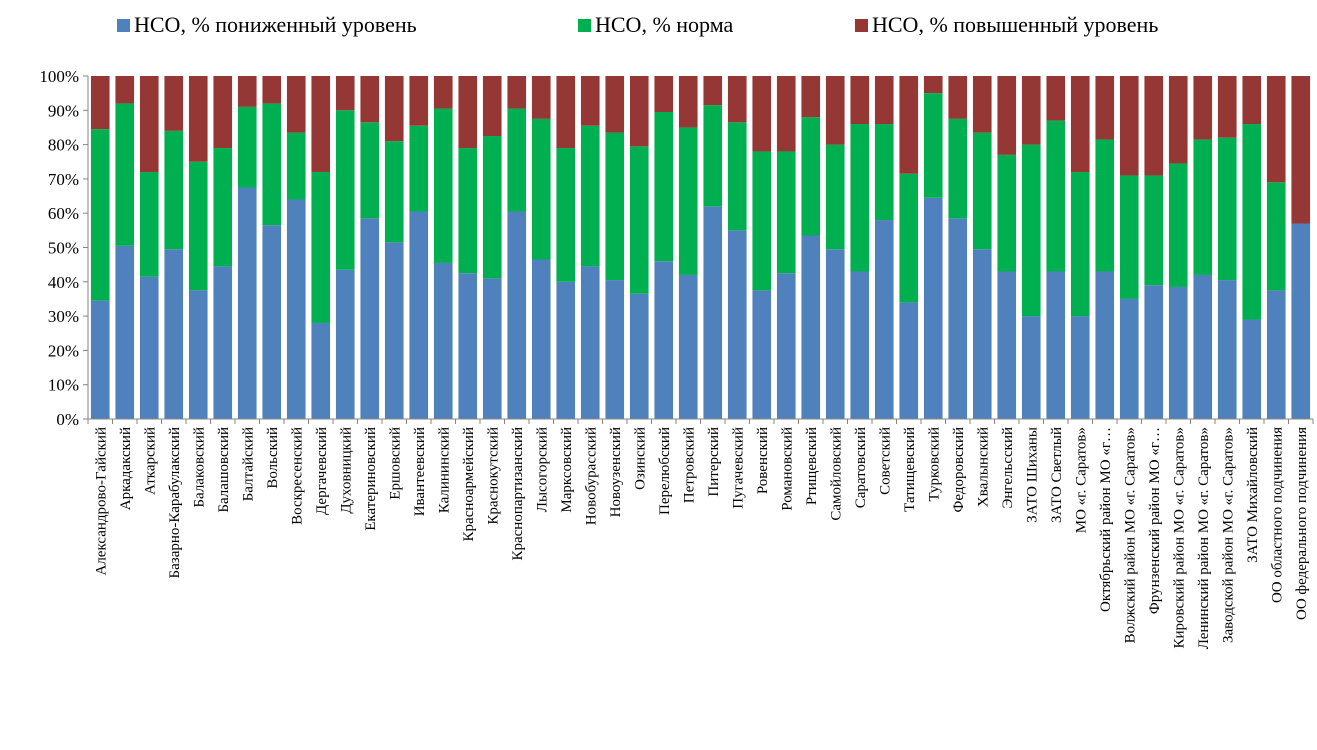 This screenshot has width=1317, height=750. I want to click on x-tick-label: Кировский район МО «г. Саратов», so click(1179, 538).